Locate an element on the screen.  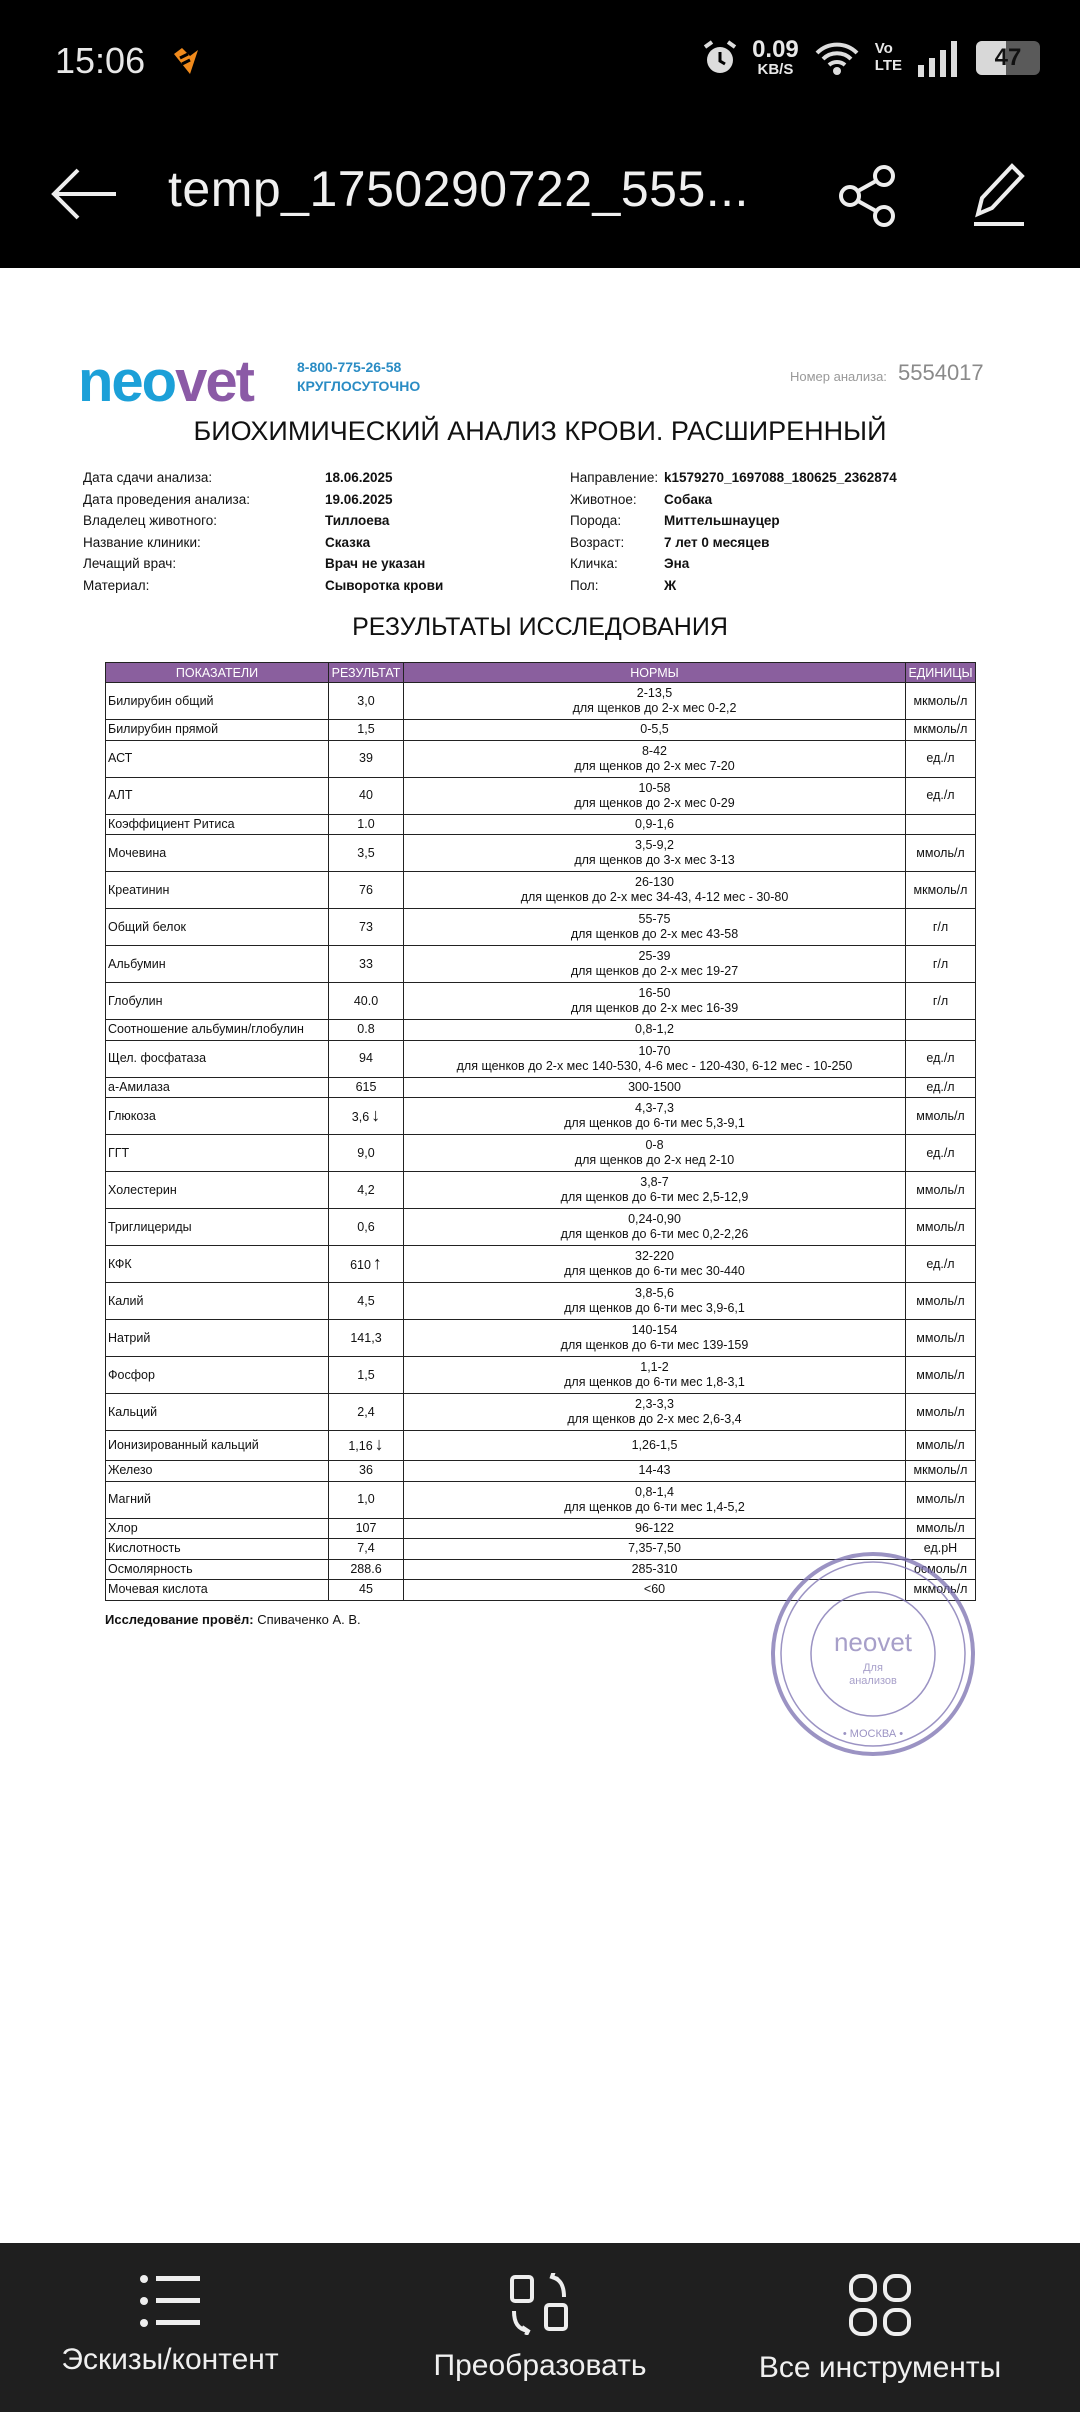
result-cell: 39 is located at coordinates (366, 758).